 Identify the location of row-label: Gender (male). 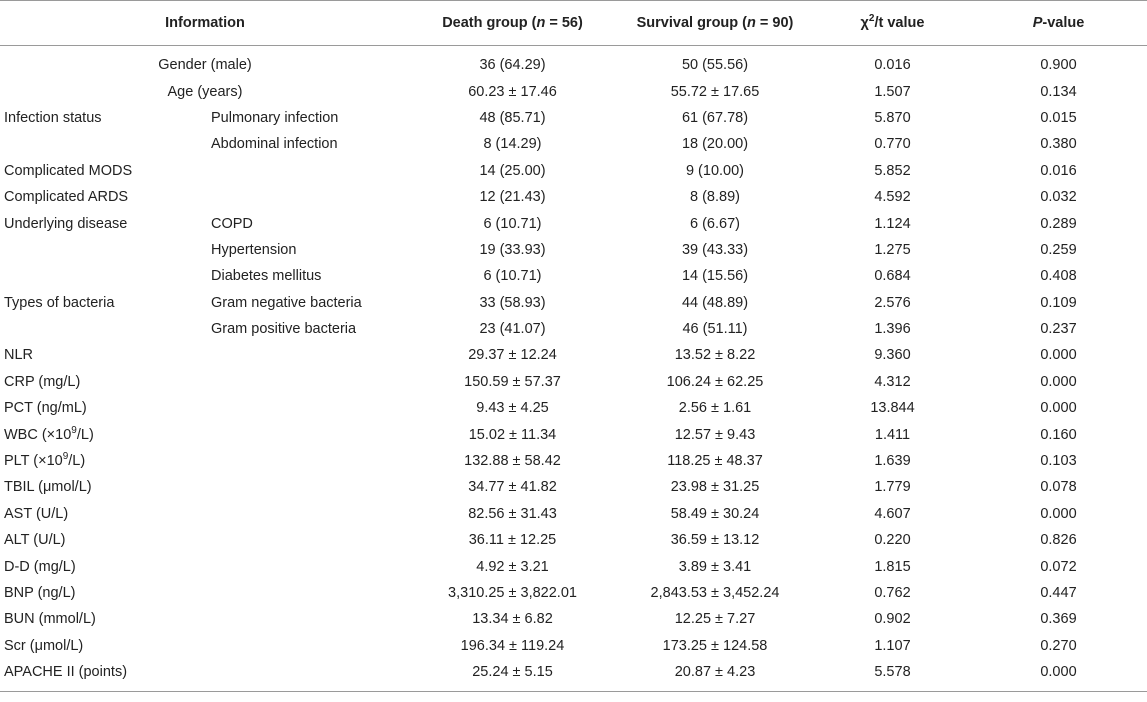
(205, 65).